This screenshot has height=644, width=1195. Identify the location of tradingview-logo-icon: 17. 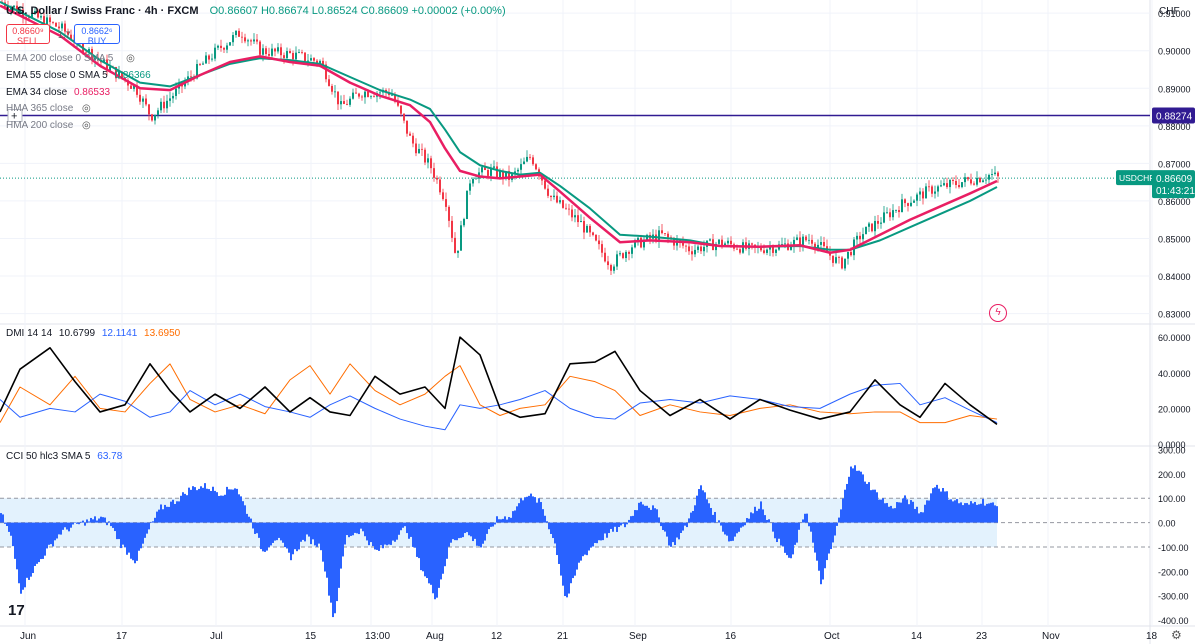
(16, 610).